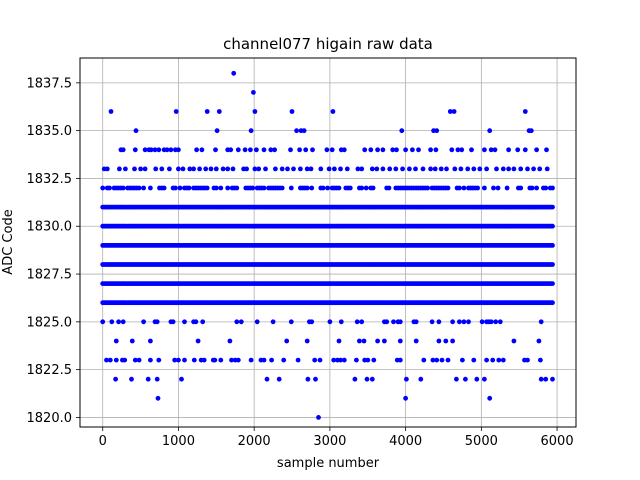  Describe the element at coordinates (336, 438) in the screenshot. I see `x-axis-ticks: 0 1000 2000 3000 4000 5000 6000` at that location.